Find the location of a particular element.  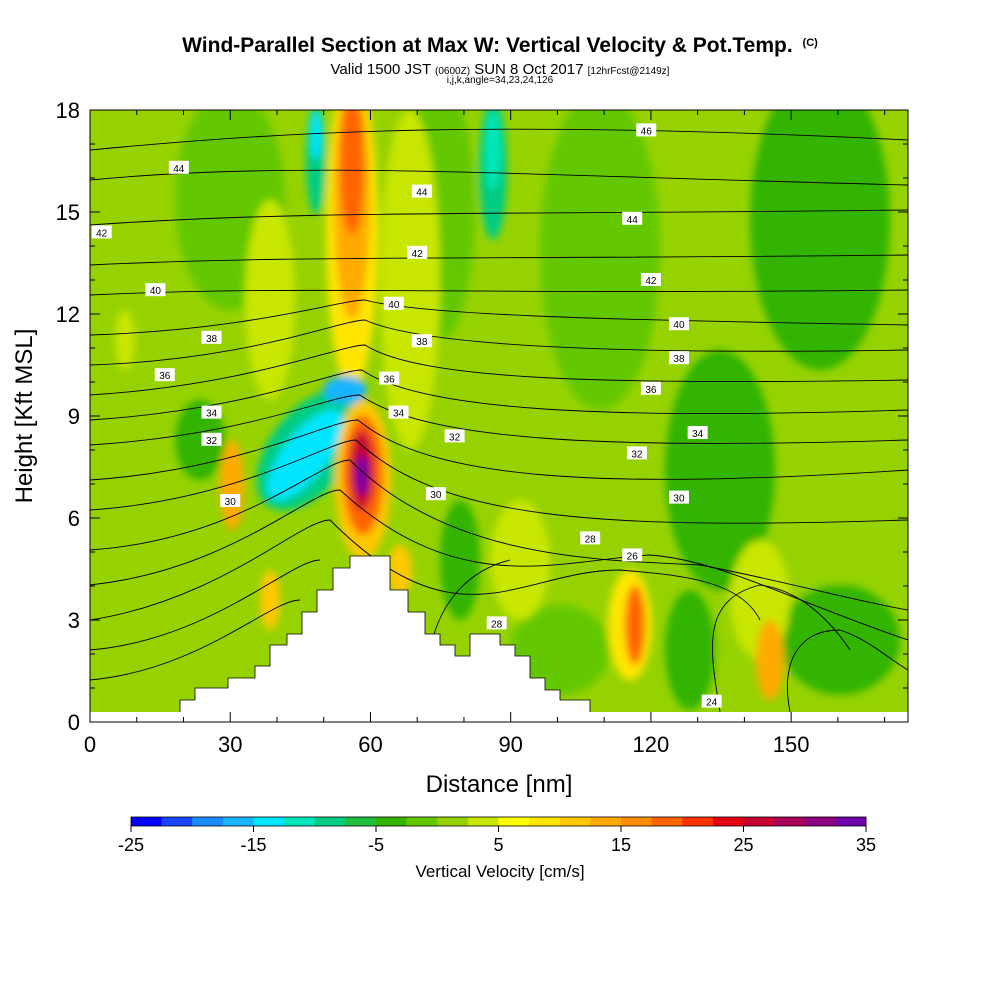

forecast-note: [12hrFcst@2149z] is located at coordinates (628, 71).